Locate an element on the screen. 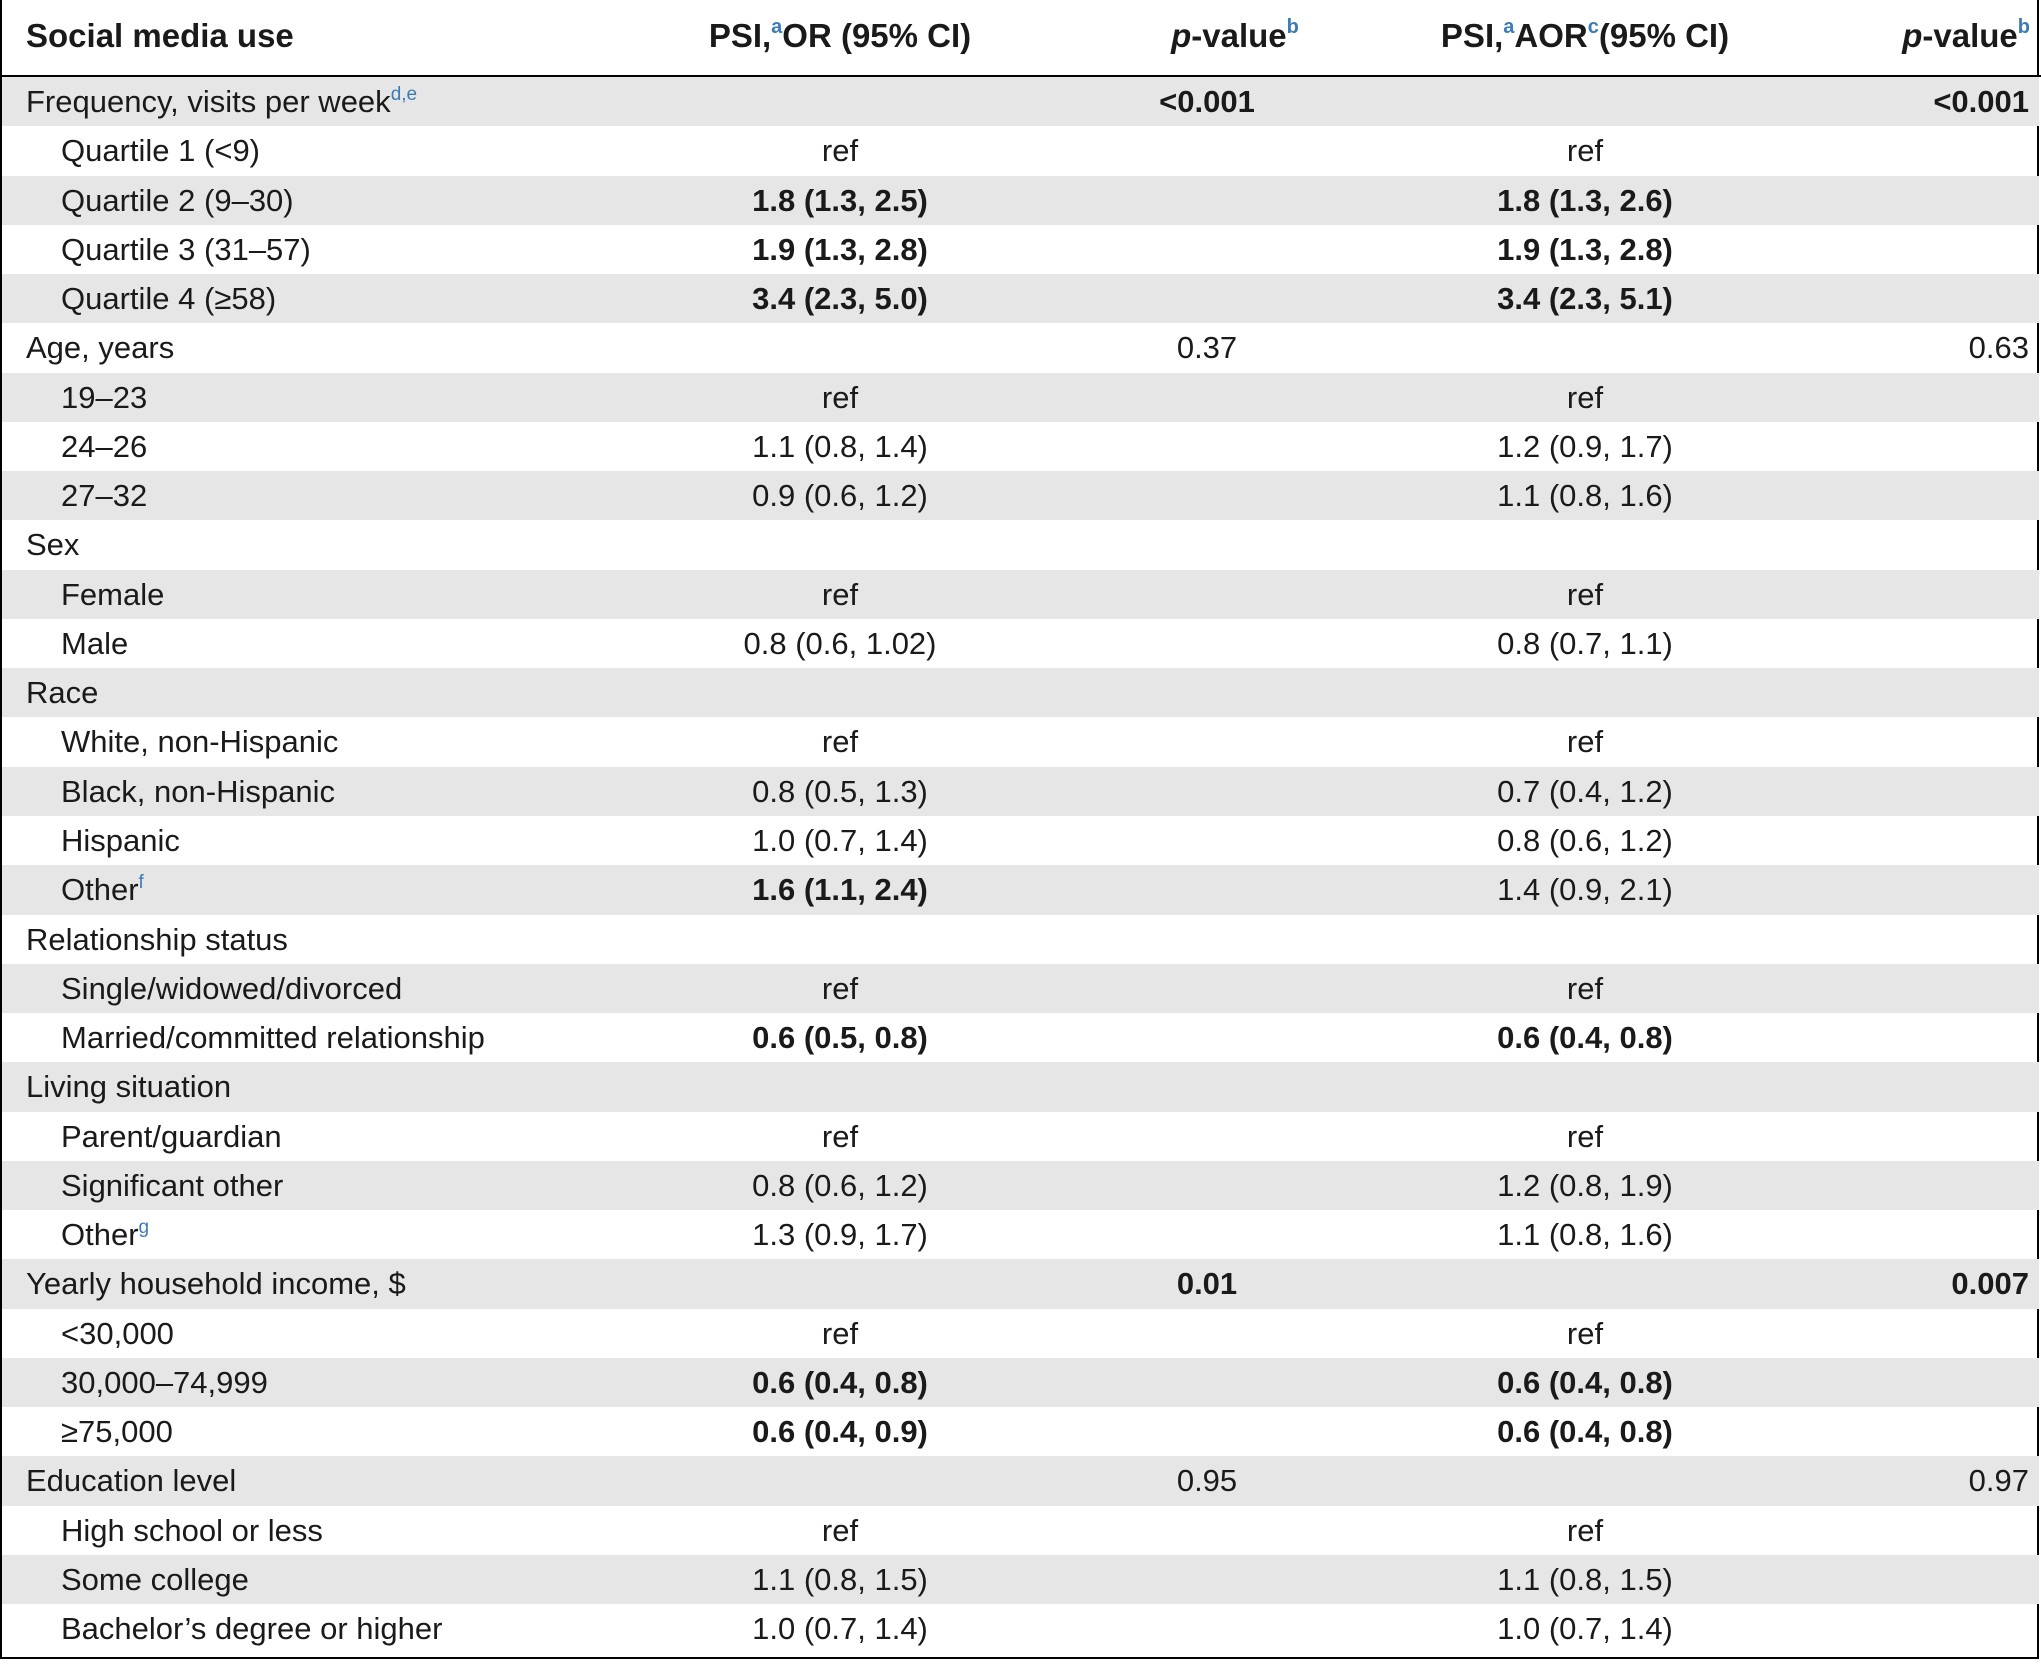 Image resolution: width=2041 pixels, height=1664 pixels. row-label: 19–23 is located at coordinates (104, 397).